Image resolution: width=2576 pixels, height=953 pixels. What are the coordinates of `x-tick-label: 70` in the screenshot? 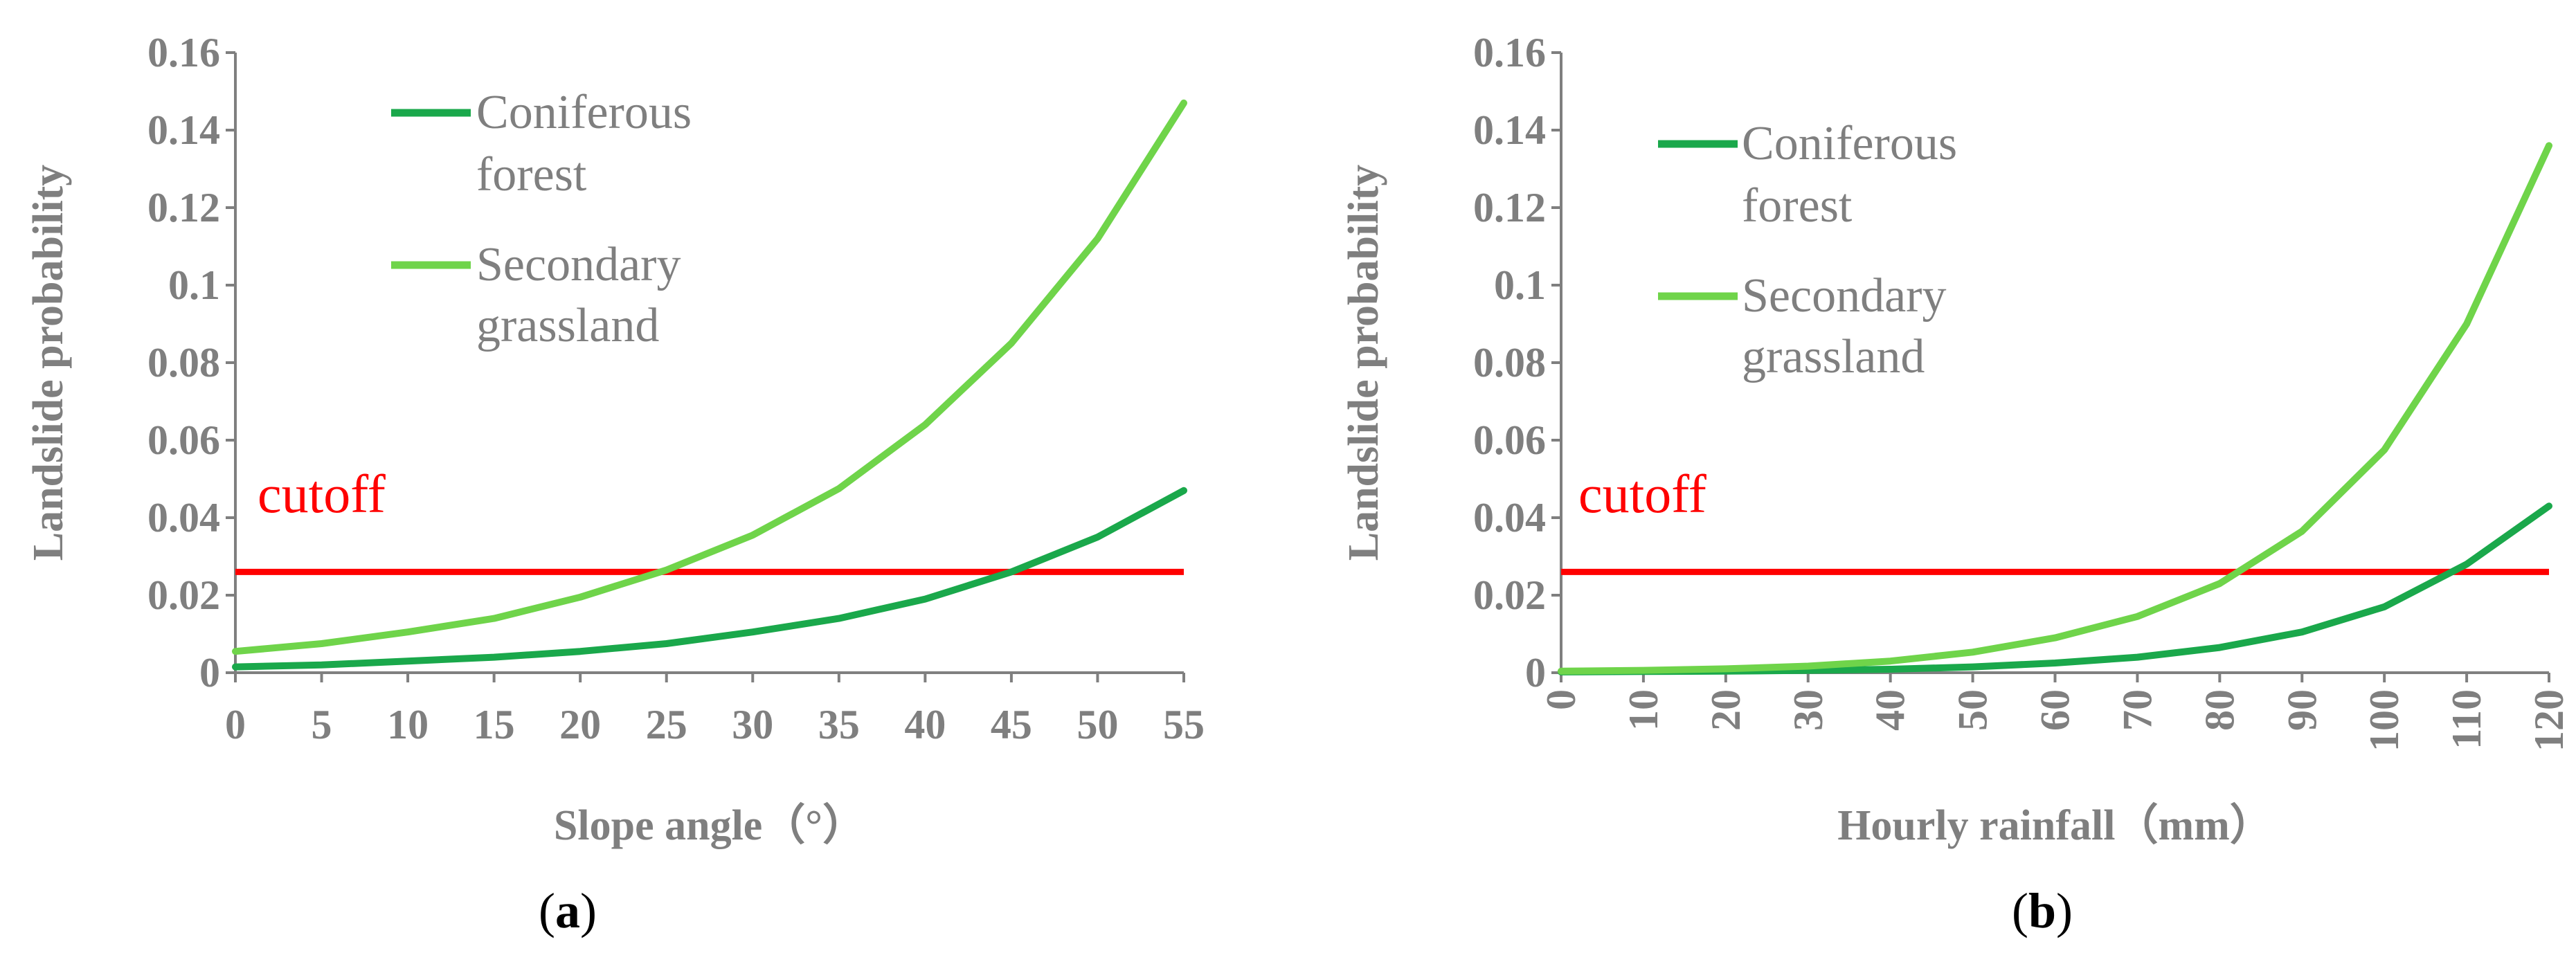 It's located at (2137, 710).